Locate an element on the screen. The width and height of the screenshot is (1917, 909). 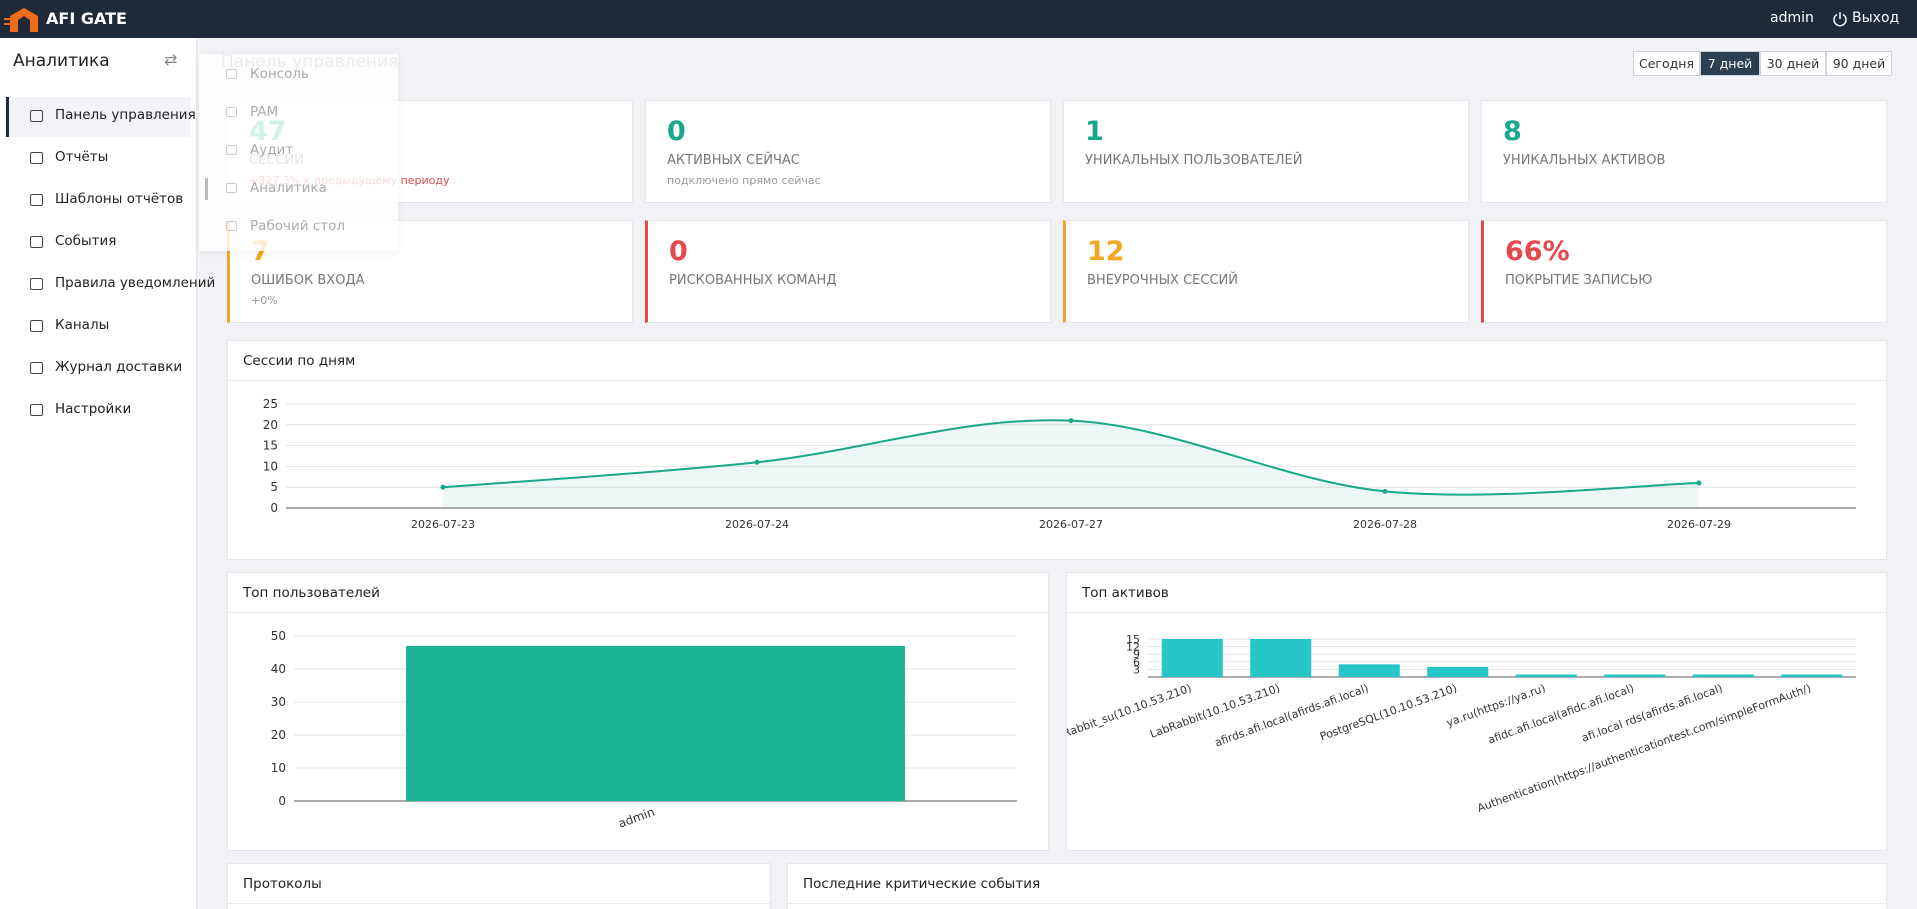
y-tick-label: 40 is located at coordinates (278, 669).